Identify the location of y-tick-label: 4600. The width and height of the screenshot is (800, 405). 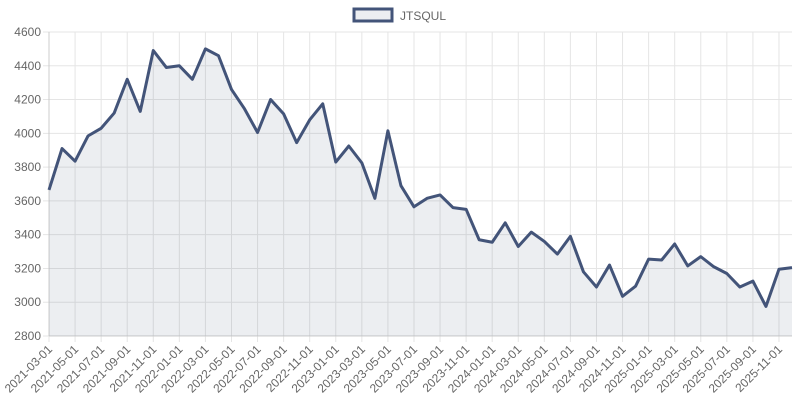
(27, 32).